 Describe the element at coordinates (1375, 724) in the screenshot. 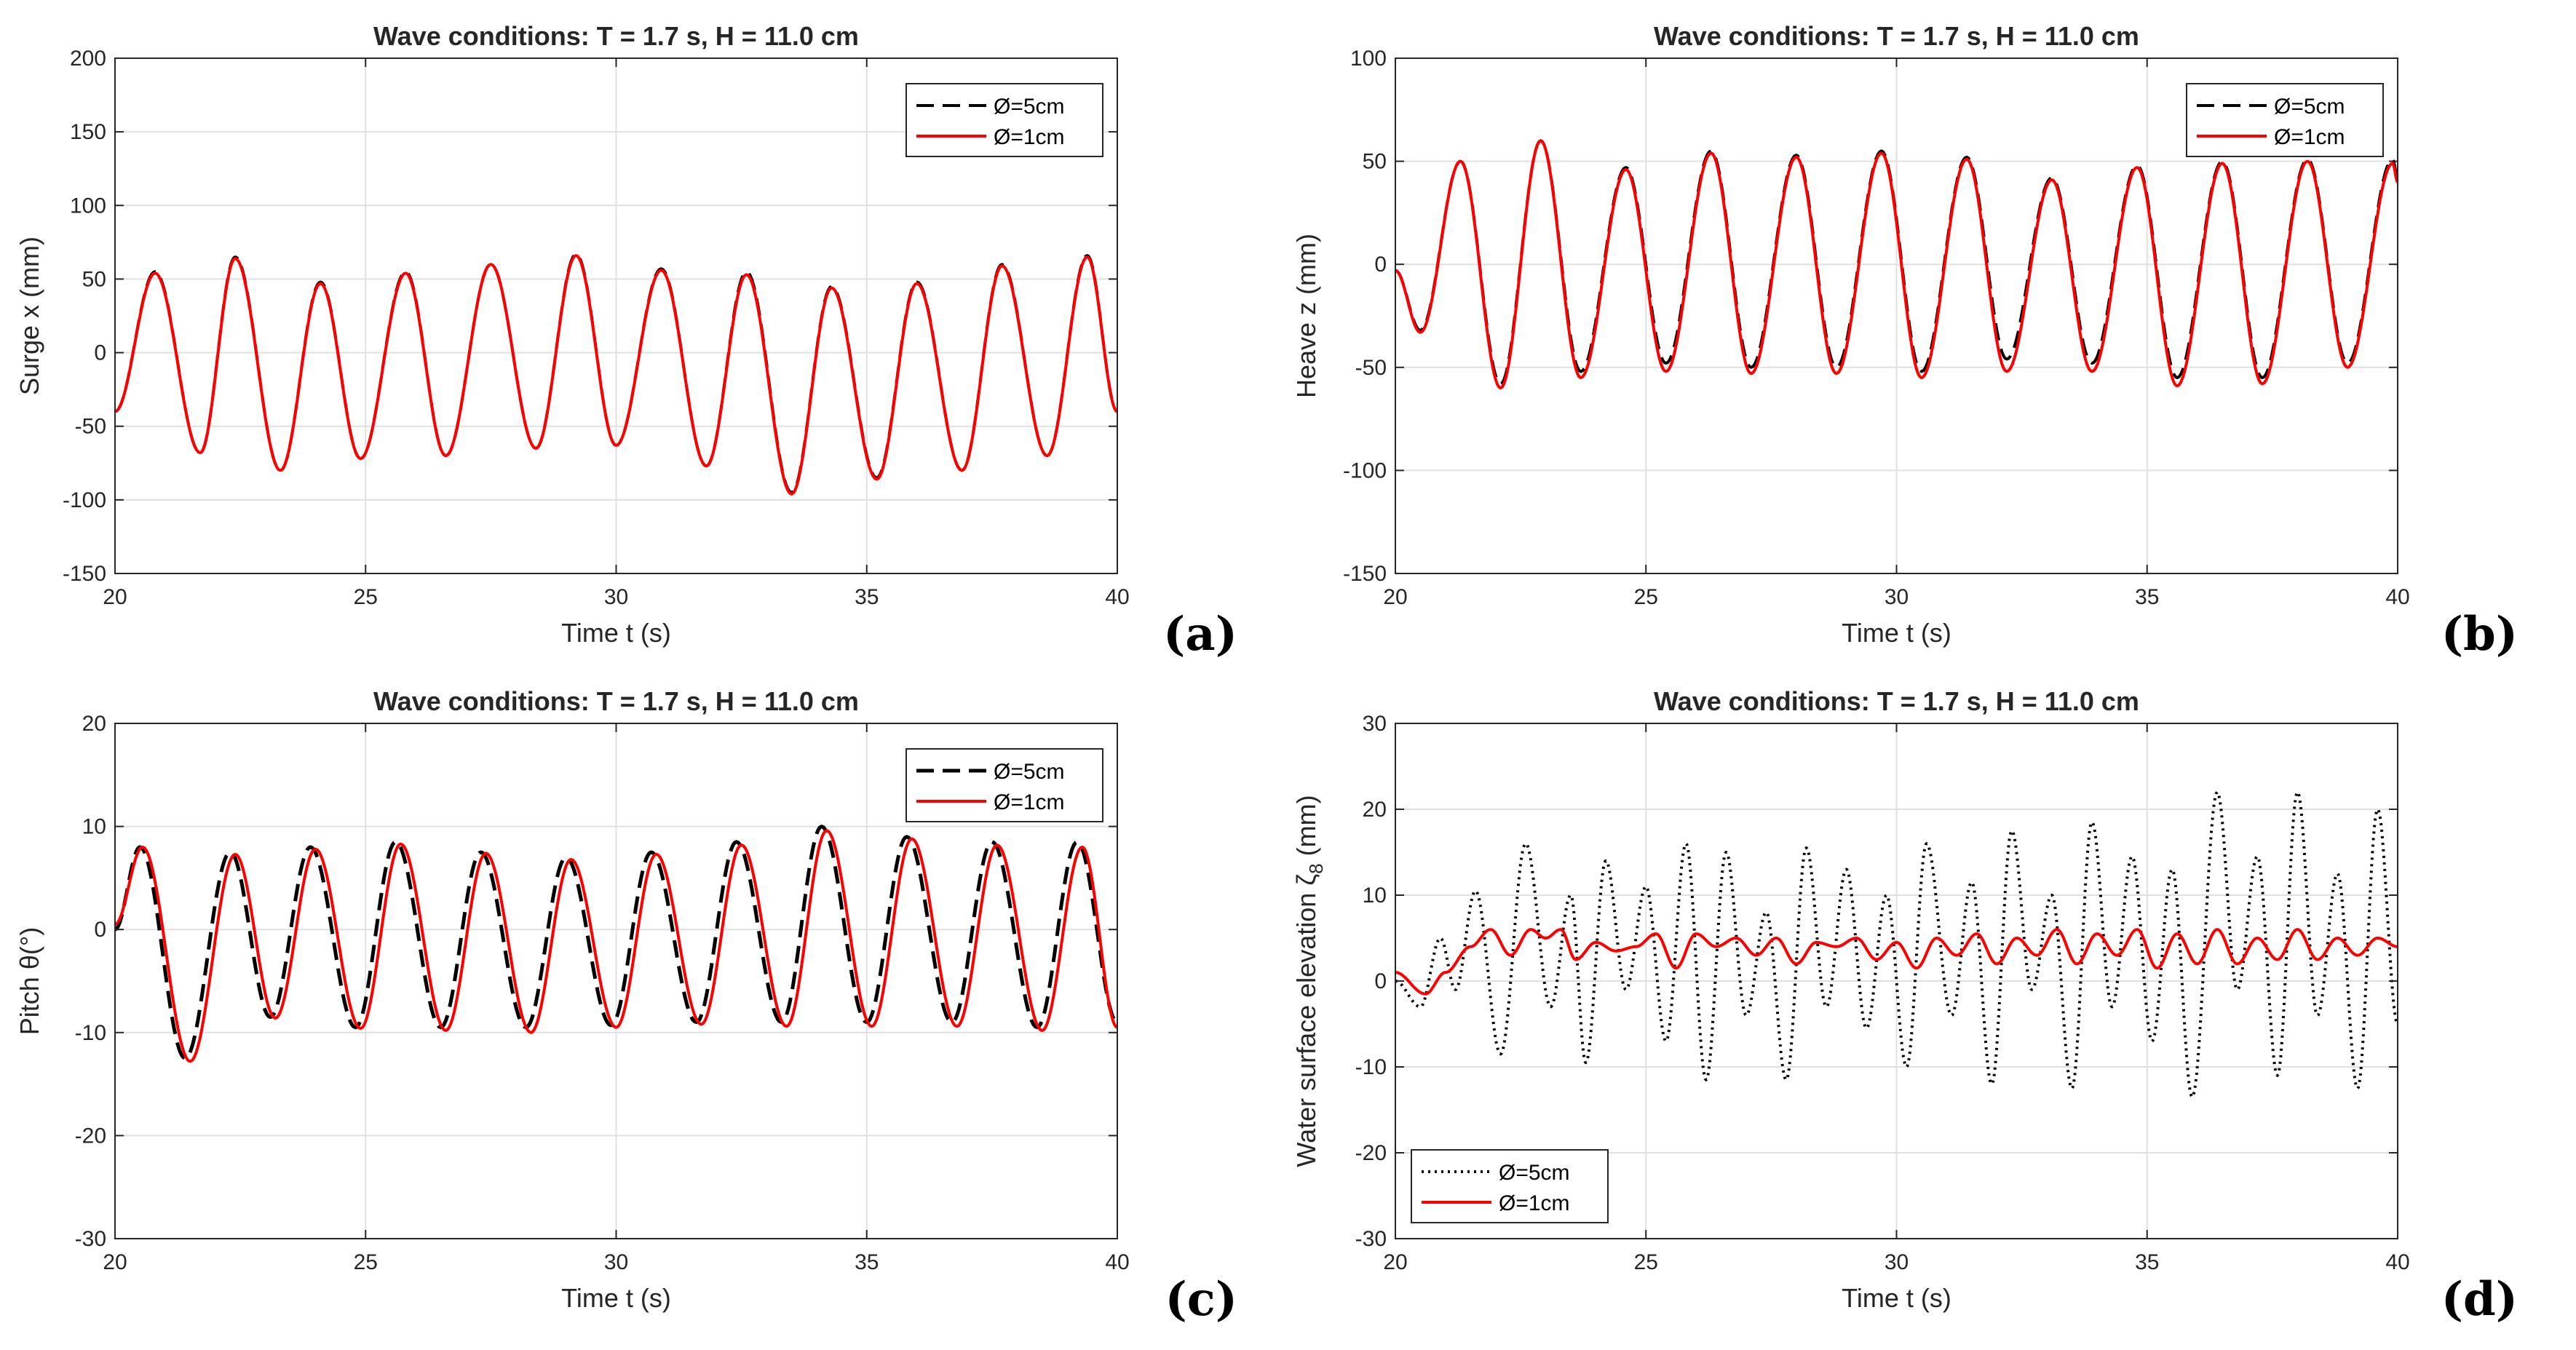

I see `y-tick-label: 30` at that location.